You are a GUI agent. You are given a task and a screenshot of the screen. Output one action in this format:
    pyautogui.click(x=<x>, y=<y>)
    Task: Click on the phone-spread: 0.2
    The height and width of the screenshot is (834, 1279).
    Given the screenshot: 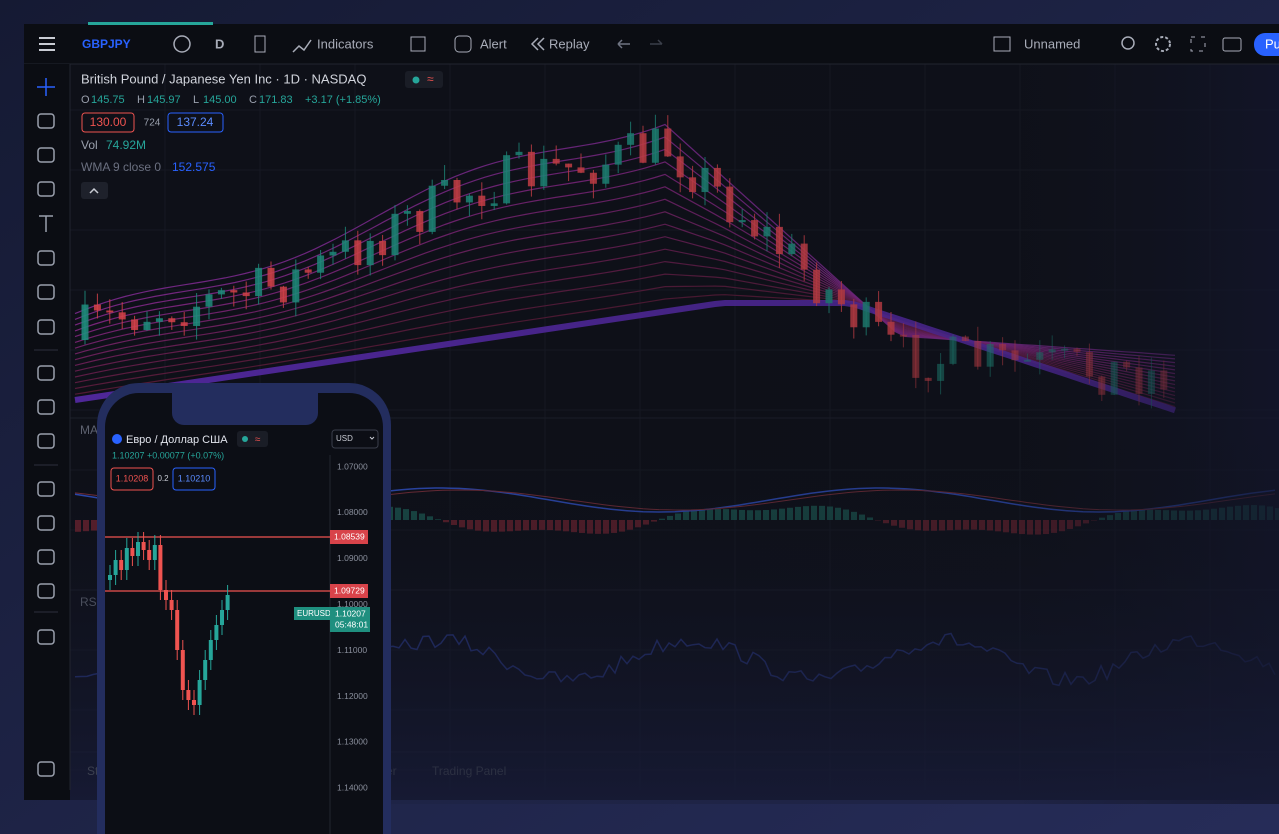 What is the action you would take?
    pyautogui.click(x=163, y=478)
    